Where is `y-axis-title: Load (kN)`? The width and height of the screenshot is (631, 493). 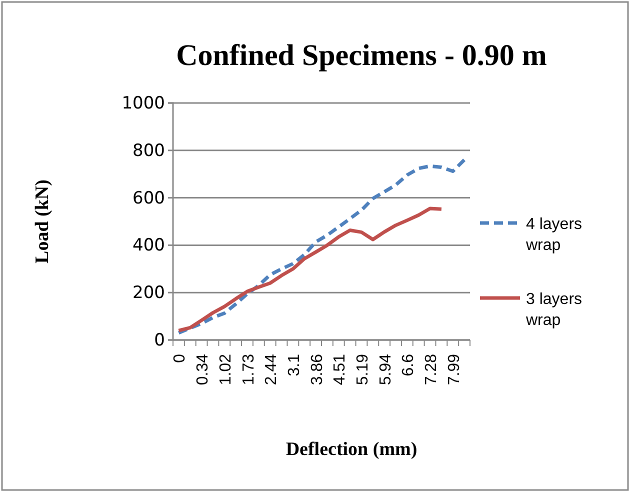
y-axis-title: Load (kN) is located at coordinates (42, 222).